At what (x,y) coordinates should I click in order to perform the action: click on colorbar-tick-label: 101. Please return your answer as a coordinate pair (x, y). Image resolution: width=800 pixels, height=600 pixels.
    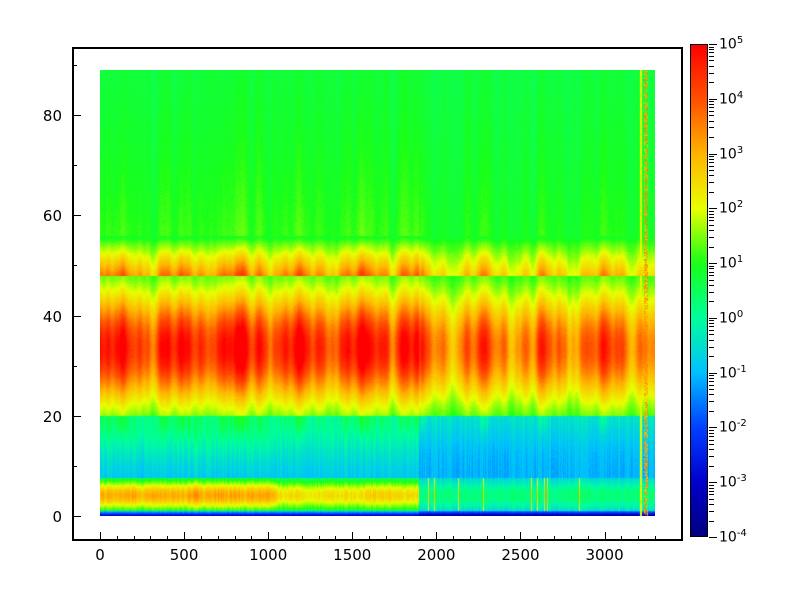
    Looking at the image, I should click on (731, 263).